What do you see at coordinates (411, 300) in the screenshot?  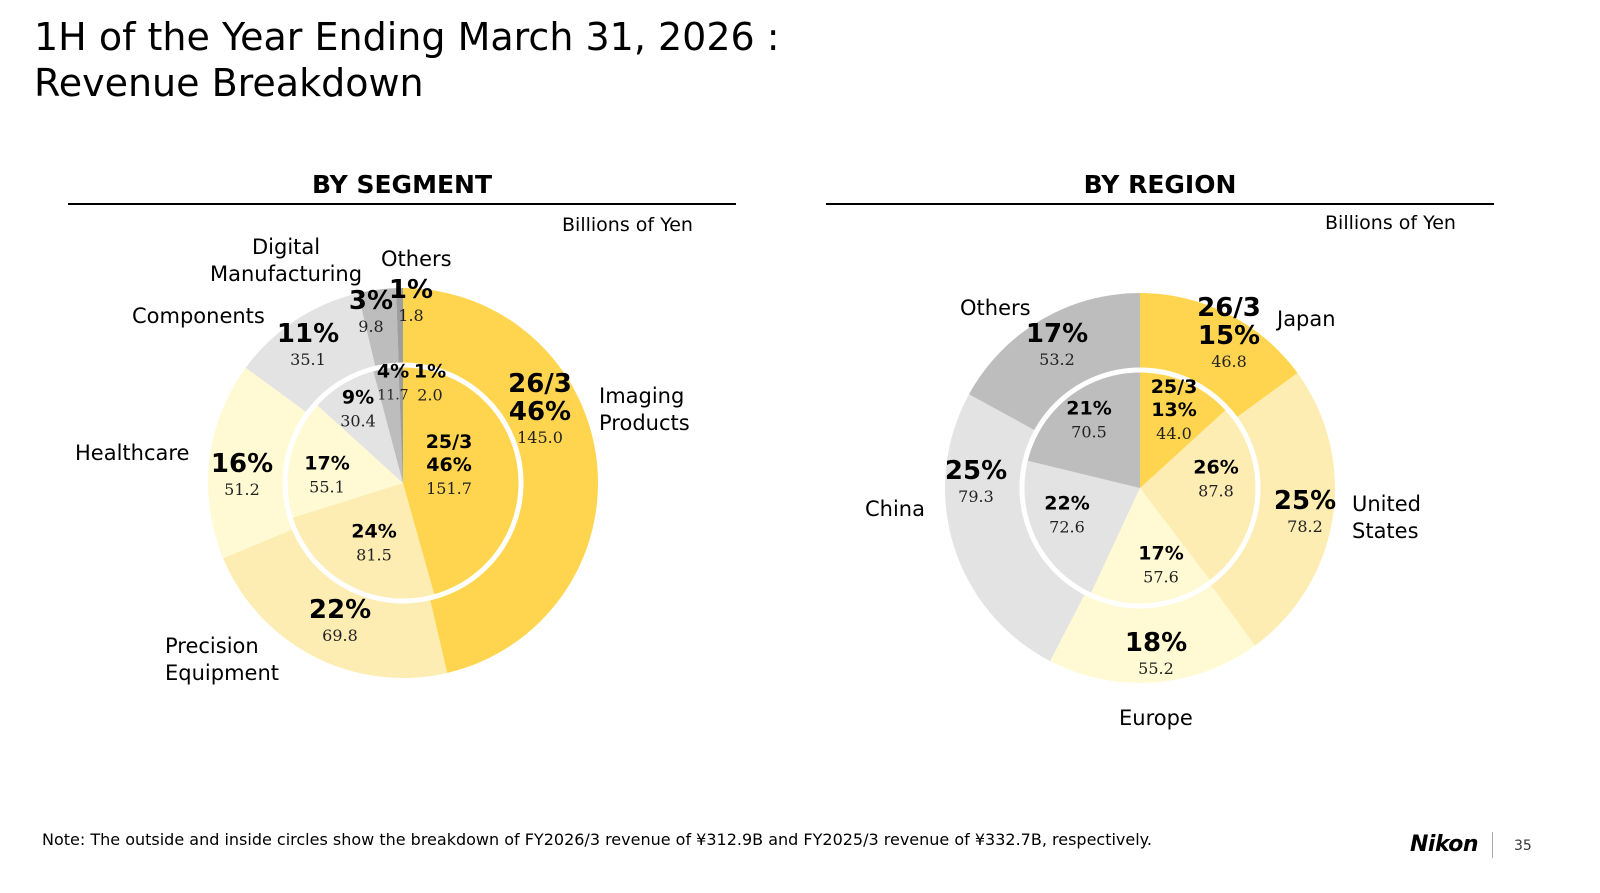 I see `seg-outer-others: 1% 1.8` at bounding box center [411, 300].